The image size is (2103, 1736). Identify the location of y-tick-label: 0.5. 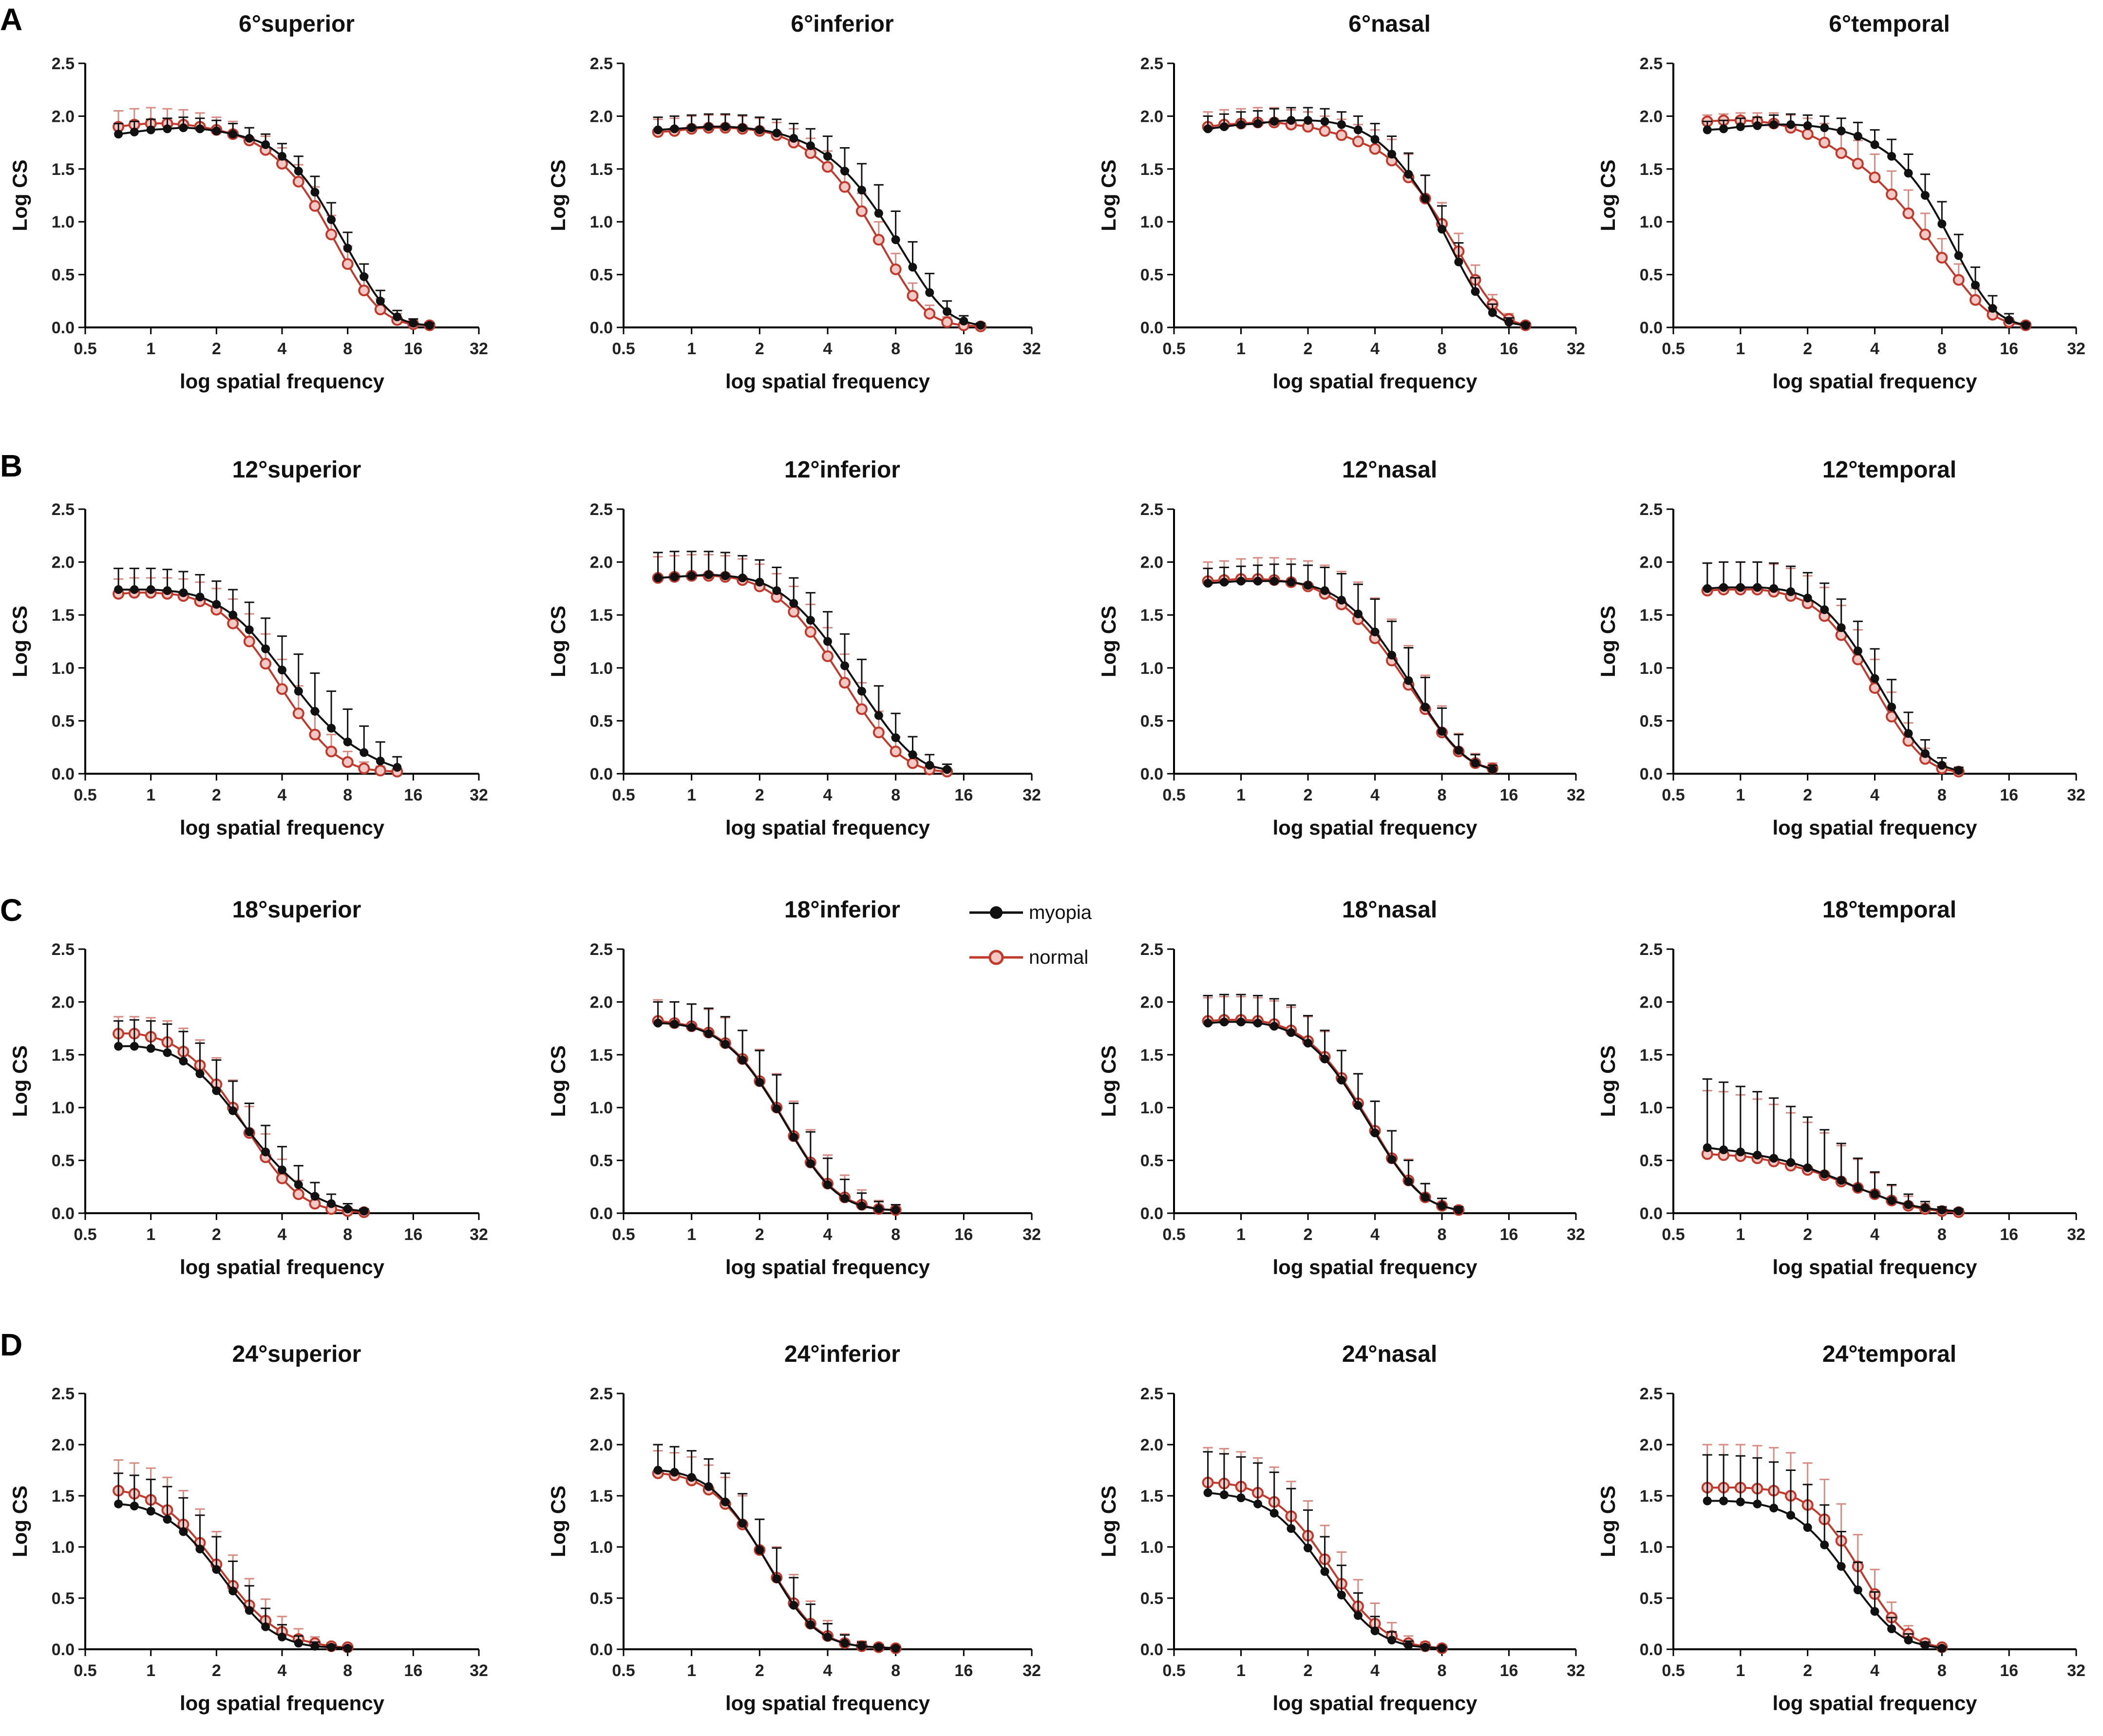
(63, 721).